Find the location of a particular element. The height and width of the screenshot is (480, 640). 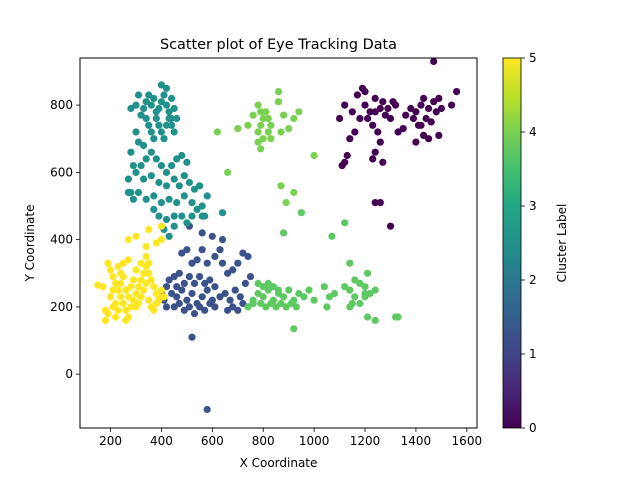

y-tick-label: 800 is located at coordinates (61, 105).